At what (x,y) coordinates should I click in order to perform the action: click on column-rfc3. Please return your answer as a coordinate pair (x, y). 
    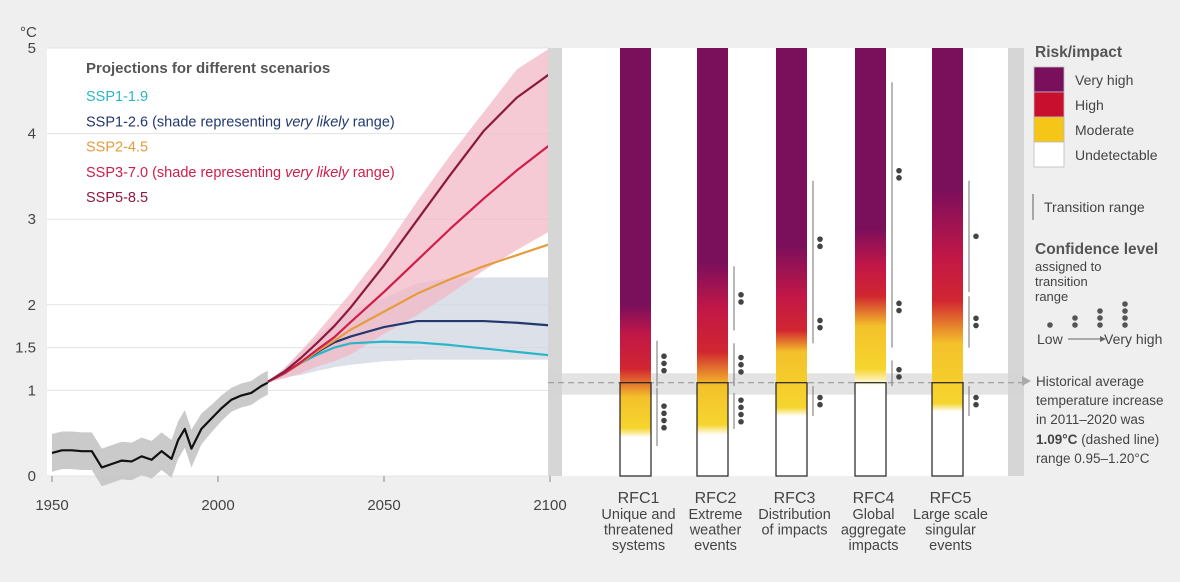
    Looking at the image, I should click on (791, 262).